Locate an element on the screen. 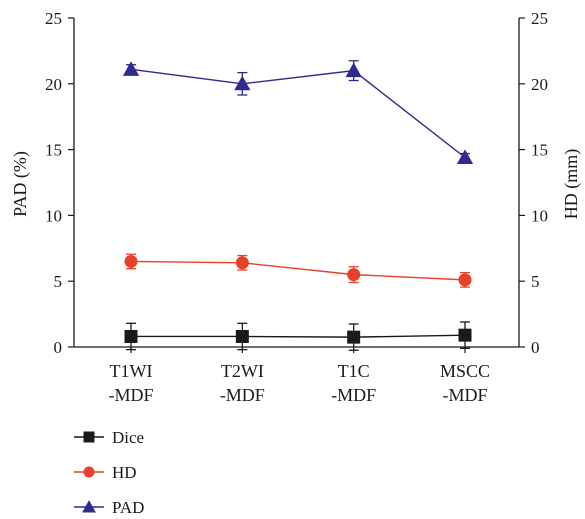  left-tick-label: 20 is located at coordinates (53, 84).